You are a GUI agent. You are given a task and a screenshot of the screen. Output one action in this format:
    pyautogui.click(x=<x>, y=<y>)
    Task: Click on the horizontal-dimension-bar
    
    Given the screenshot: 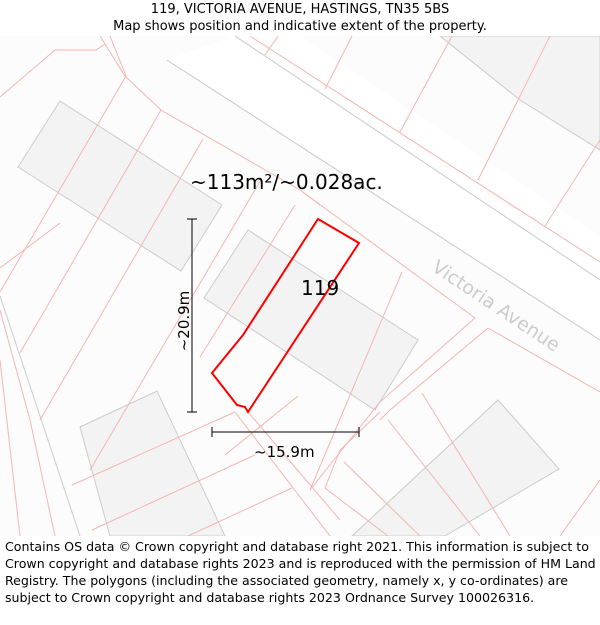 What is the action you would take?
    pyautogui.click(x=285, y=432)
    